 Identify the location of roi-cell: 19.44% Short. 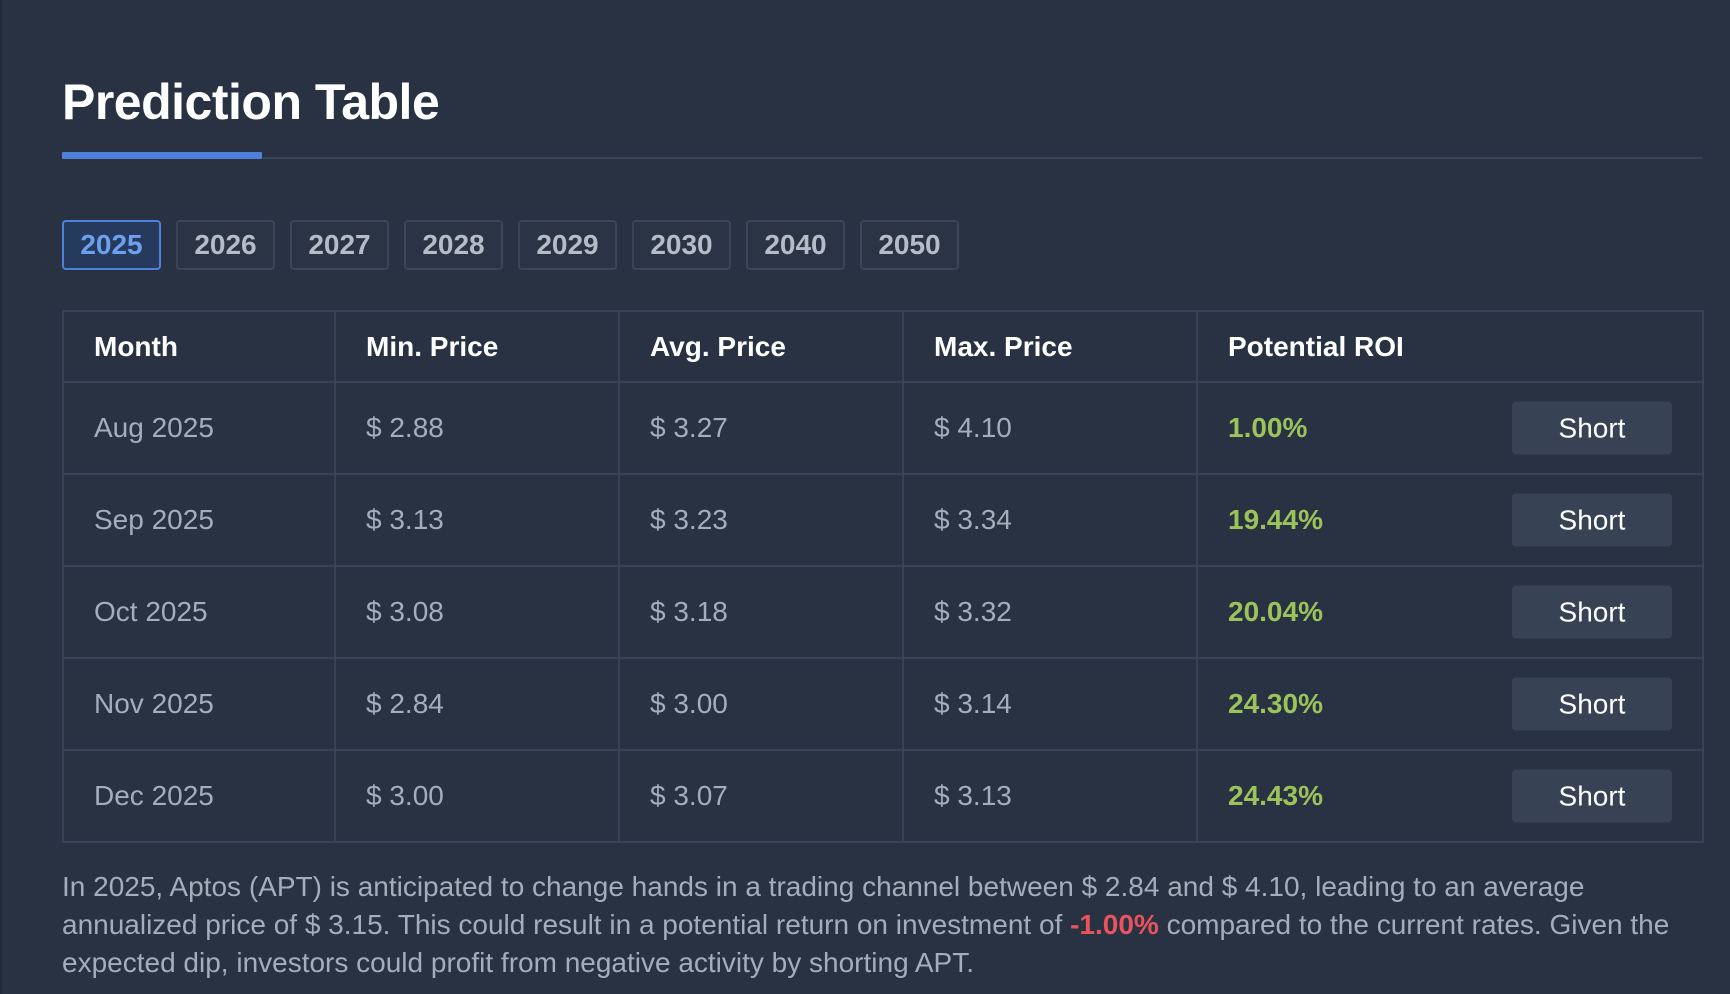
(1450, 520).